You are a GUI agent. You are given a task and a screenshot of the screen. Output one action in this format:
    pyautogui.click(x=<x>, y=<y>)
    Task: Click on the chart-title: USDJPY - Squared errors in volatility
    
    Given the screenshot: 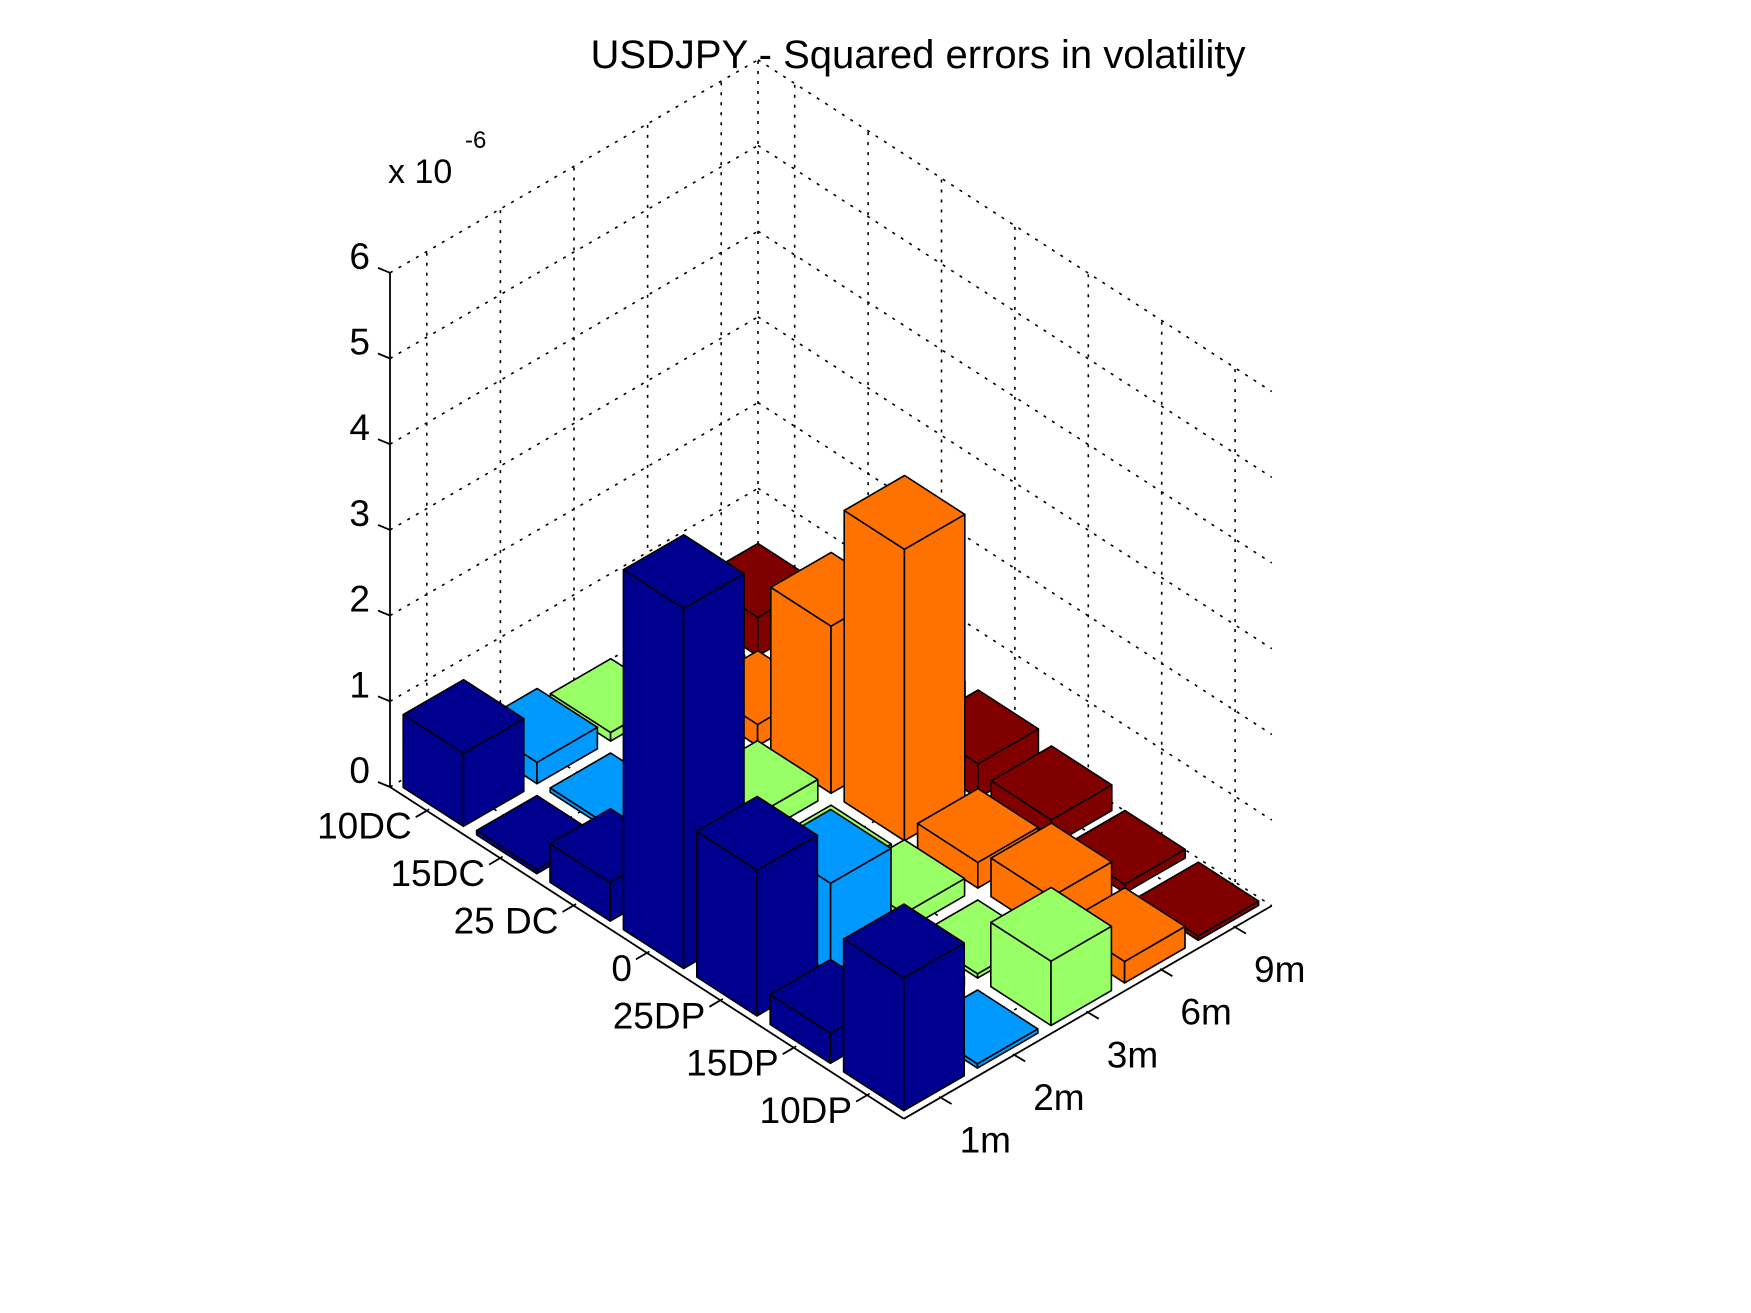 What is the action you would take?
    pyautogui.click(x=917, y=55)
    